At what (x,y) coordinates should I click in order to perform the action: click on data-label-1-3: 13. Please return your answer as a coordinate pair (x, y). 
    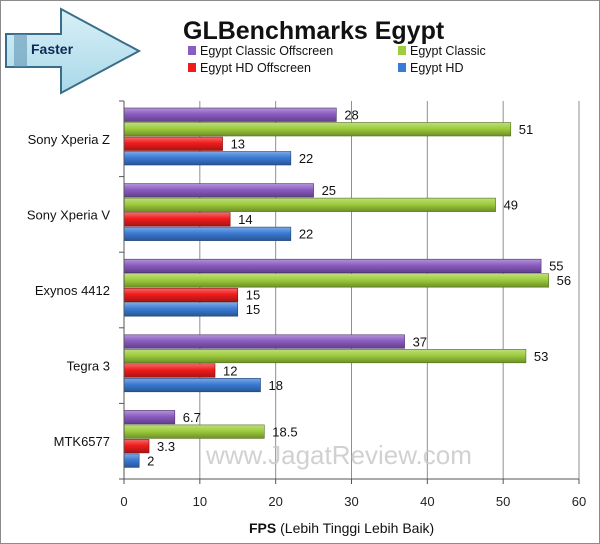
    Looking at the image, I should click on (238, 144).